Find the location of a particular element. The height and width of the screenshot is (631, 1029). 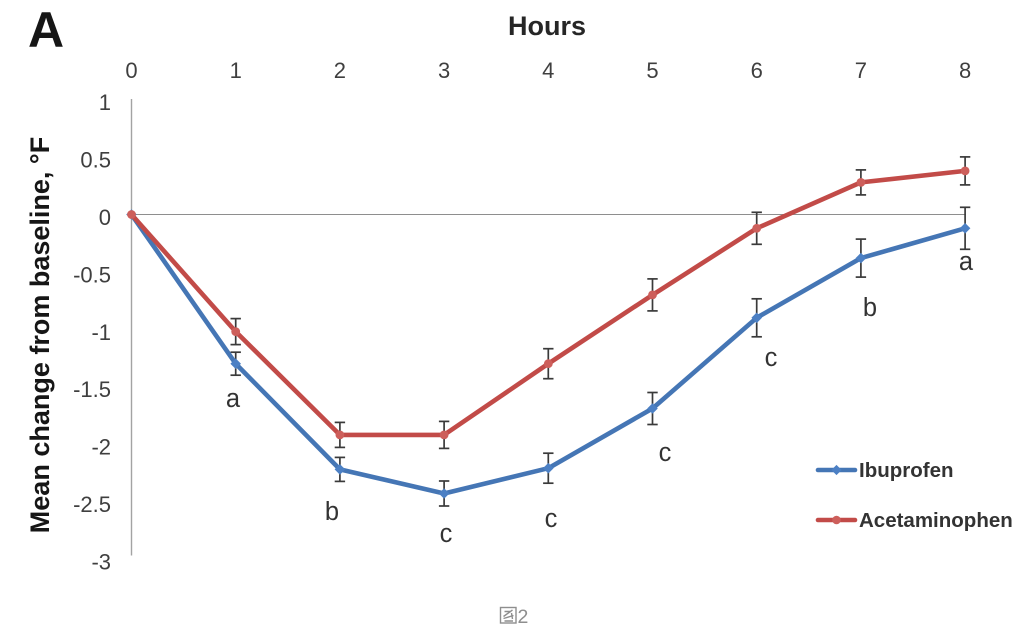

svg-text: -2.5 is located at coordinates (92, 504).